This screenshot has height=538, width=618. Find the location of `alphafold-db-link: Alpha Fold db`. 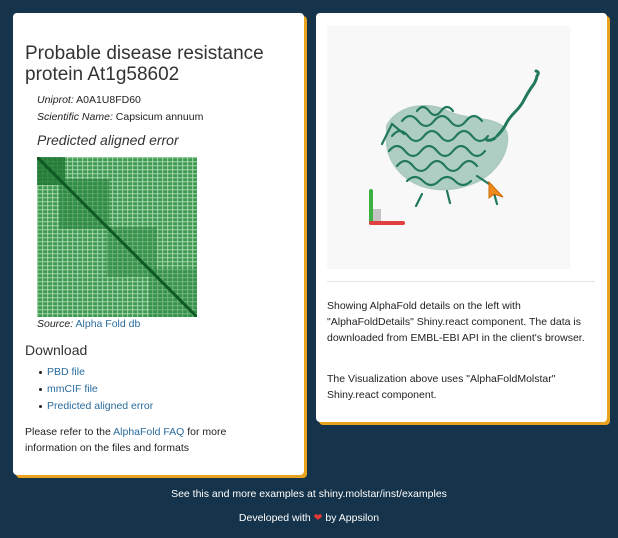

alphafold-db-link: Alpha Fold db is located at coordinates (108, 324).